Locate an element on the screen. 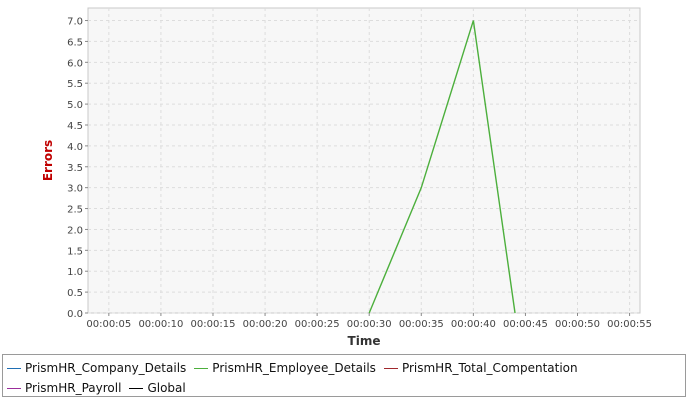 This screenshot has width=690, height=400. x-tick-label: 00:00:50 is located at coordinates (577, 324).